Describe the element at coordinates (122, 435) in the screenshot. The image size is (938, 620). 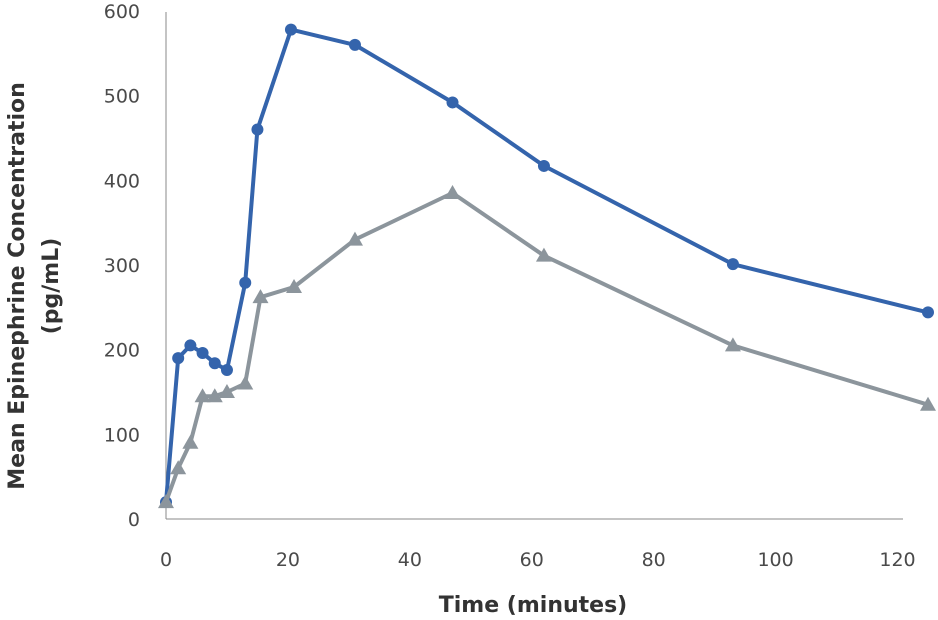
I see `y-tick-label: 100` at that location.